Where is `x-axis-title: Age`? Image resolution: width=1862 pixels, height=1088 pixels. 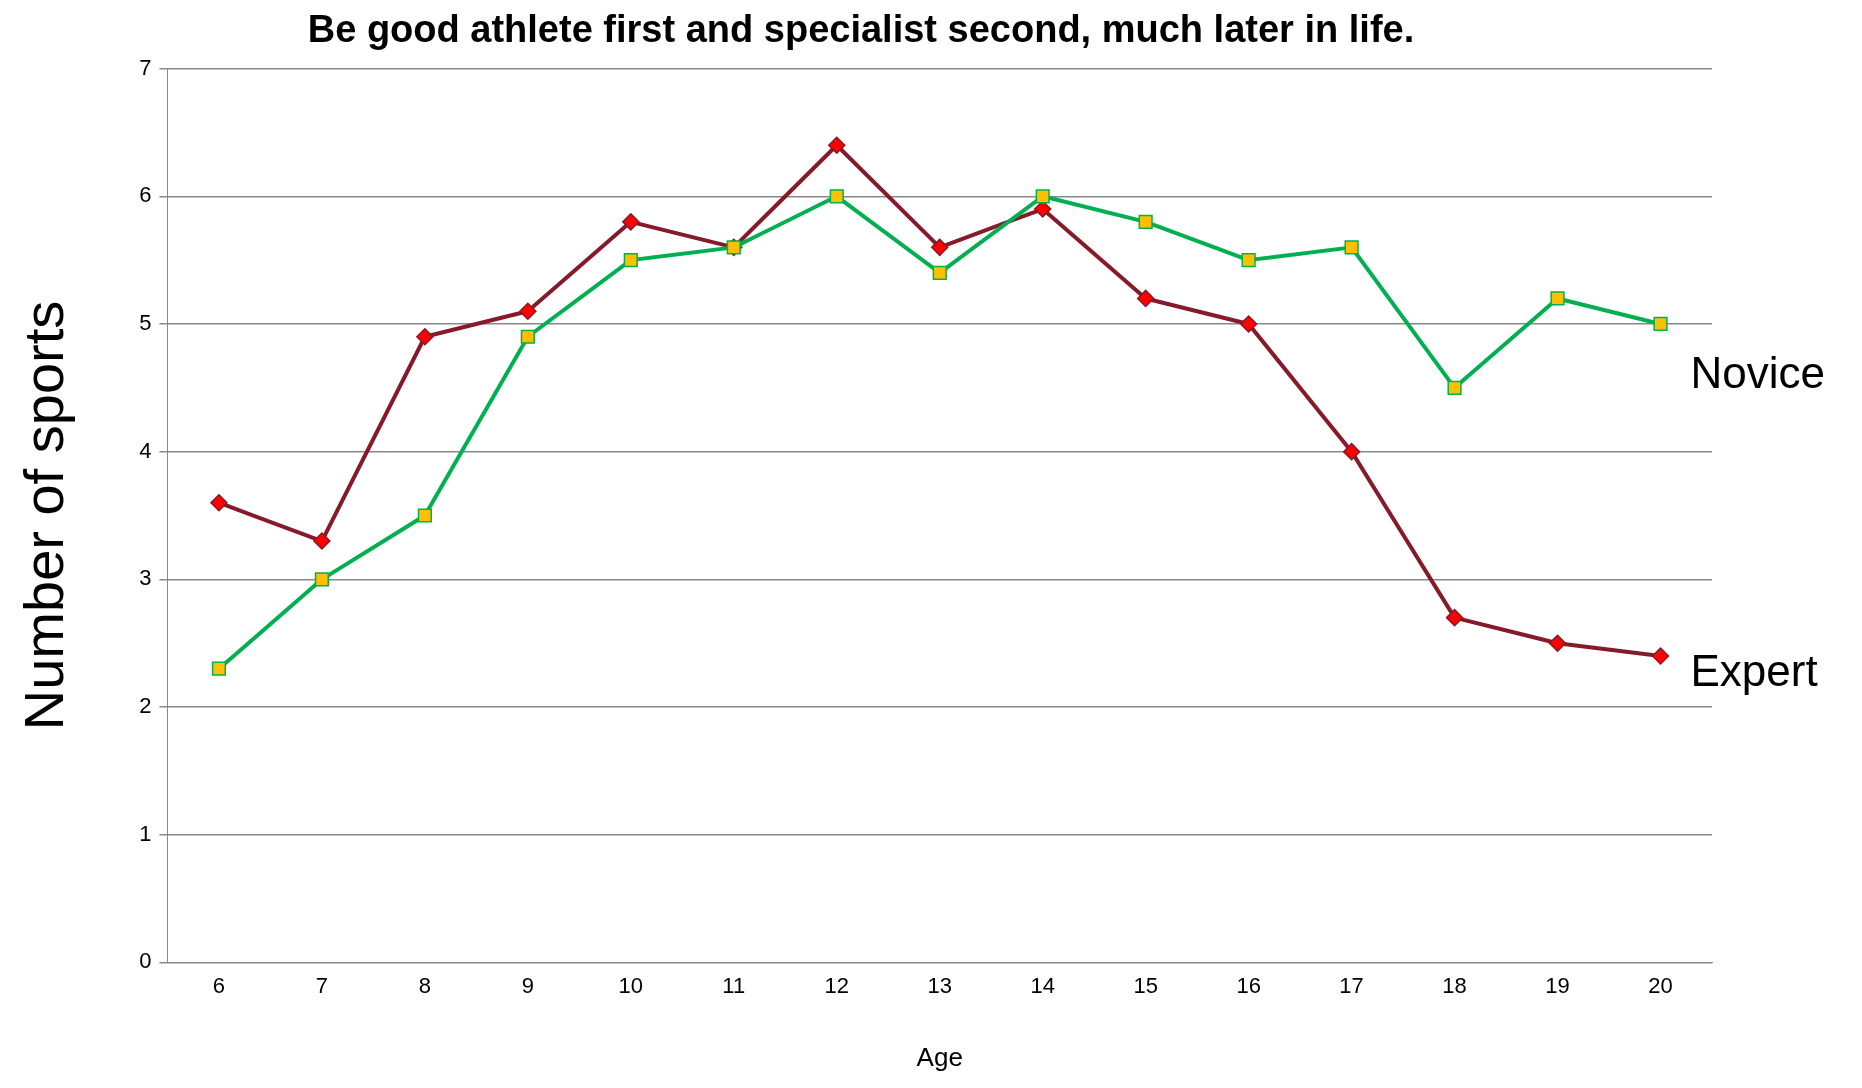
x-axis-title: Age is located at coordinates (939, 1056).